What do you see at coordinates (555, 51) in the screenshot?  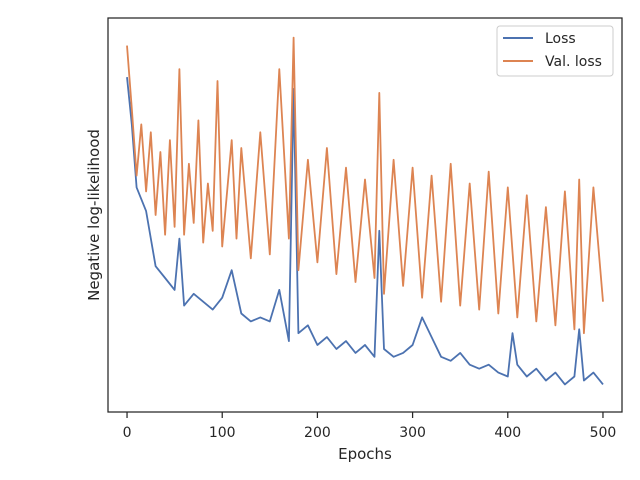 I see `legend: Loss Val. loss` at bounding box center [555, 51].